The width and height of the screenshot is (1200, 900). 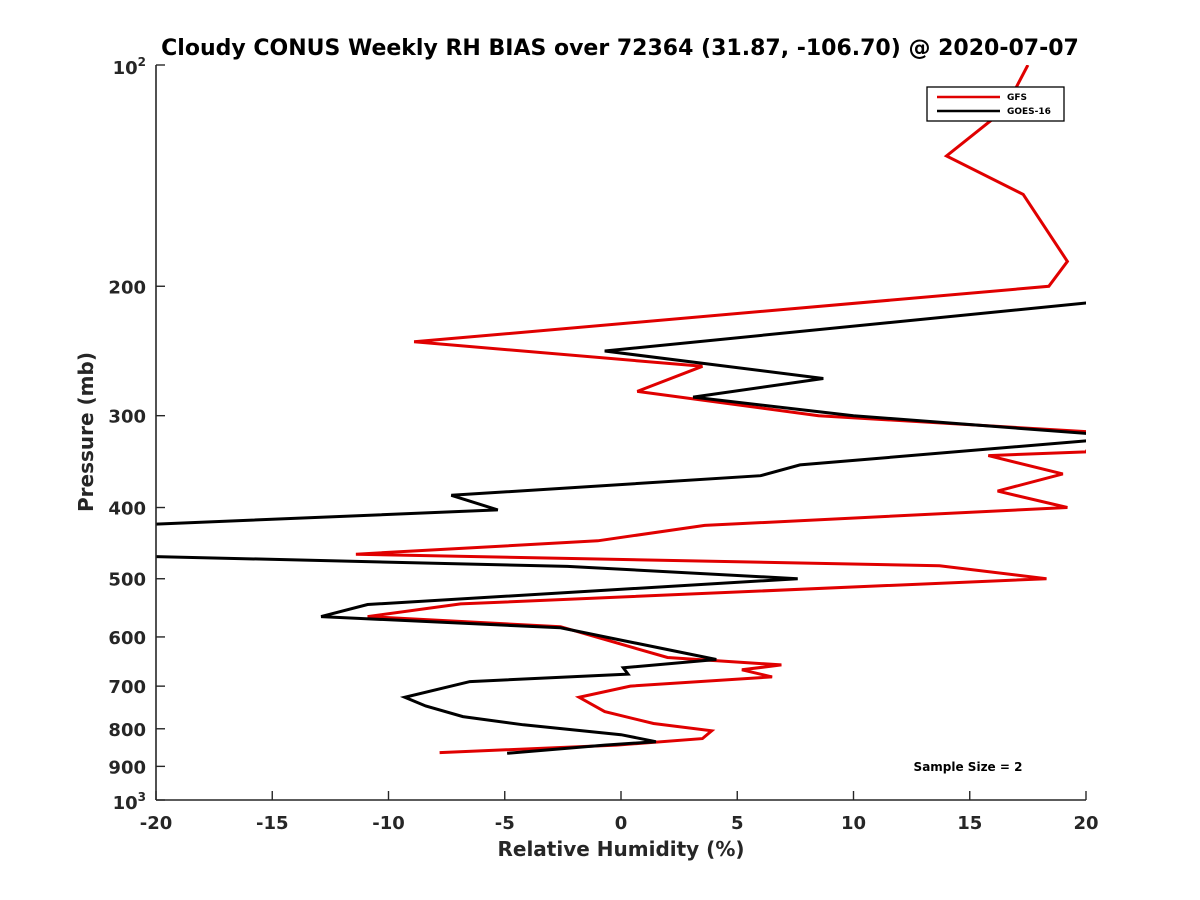 I want to click on legend-box, so click(x=995, y=104).